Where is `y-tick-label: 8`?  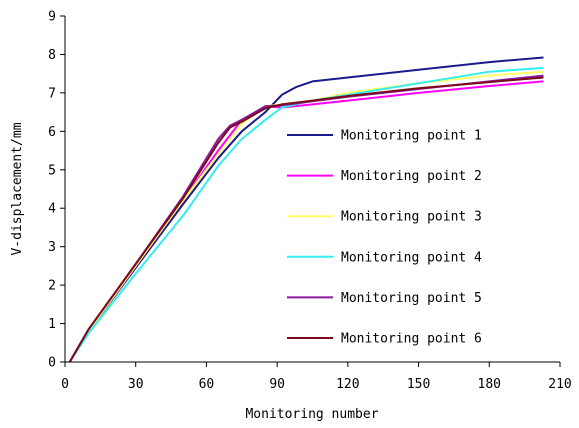
y-tick-label: 8 is located at coordinates (52, 55).